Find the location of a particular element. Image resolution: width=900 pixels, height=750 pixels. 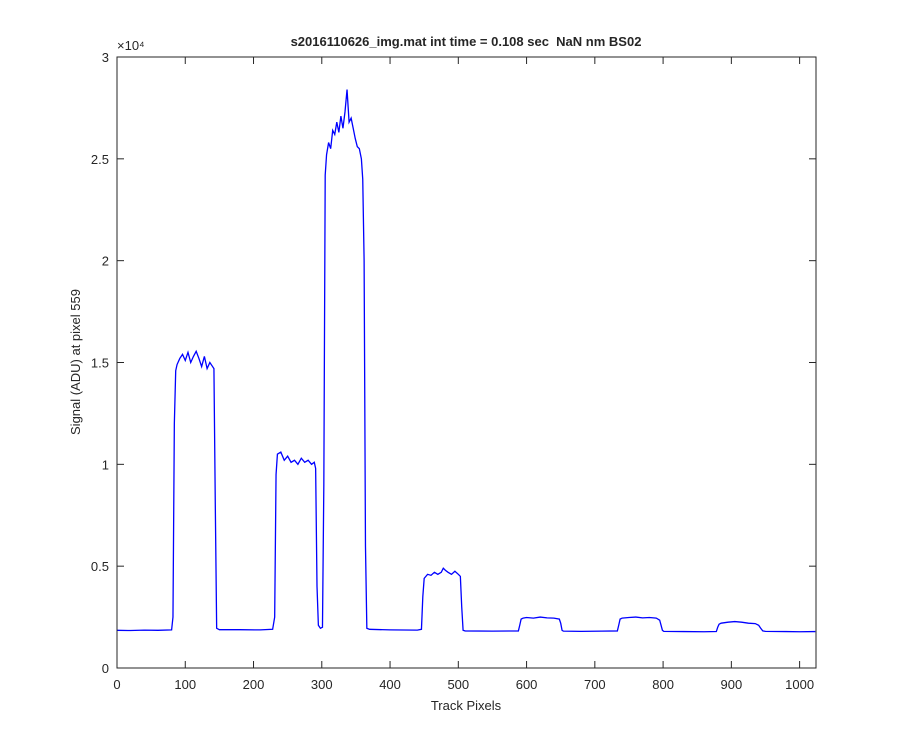

x-tick-label: 0 is located at coordinates (116, 684).